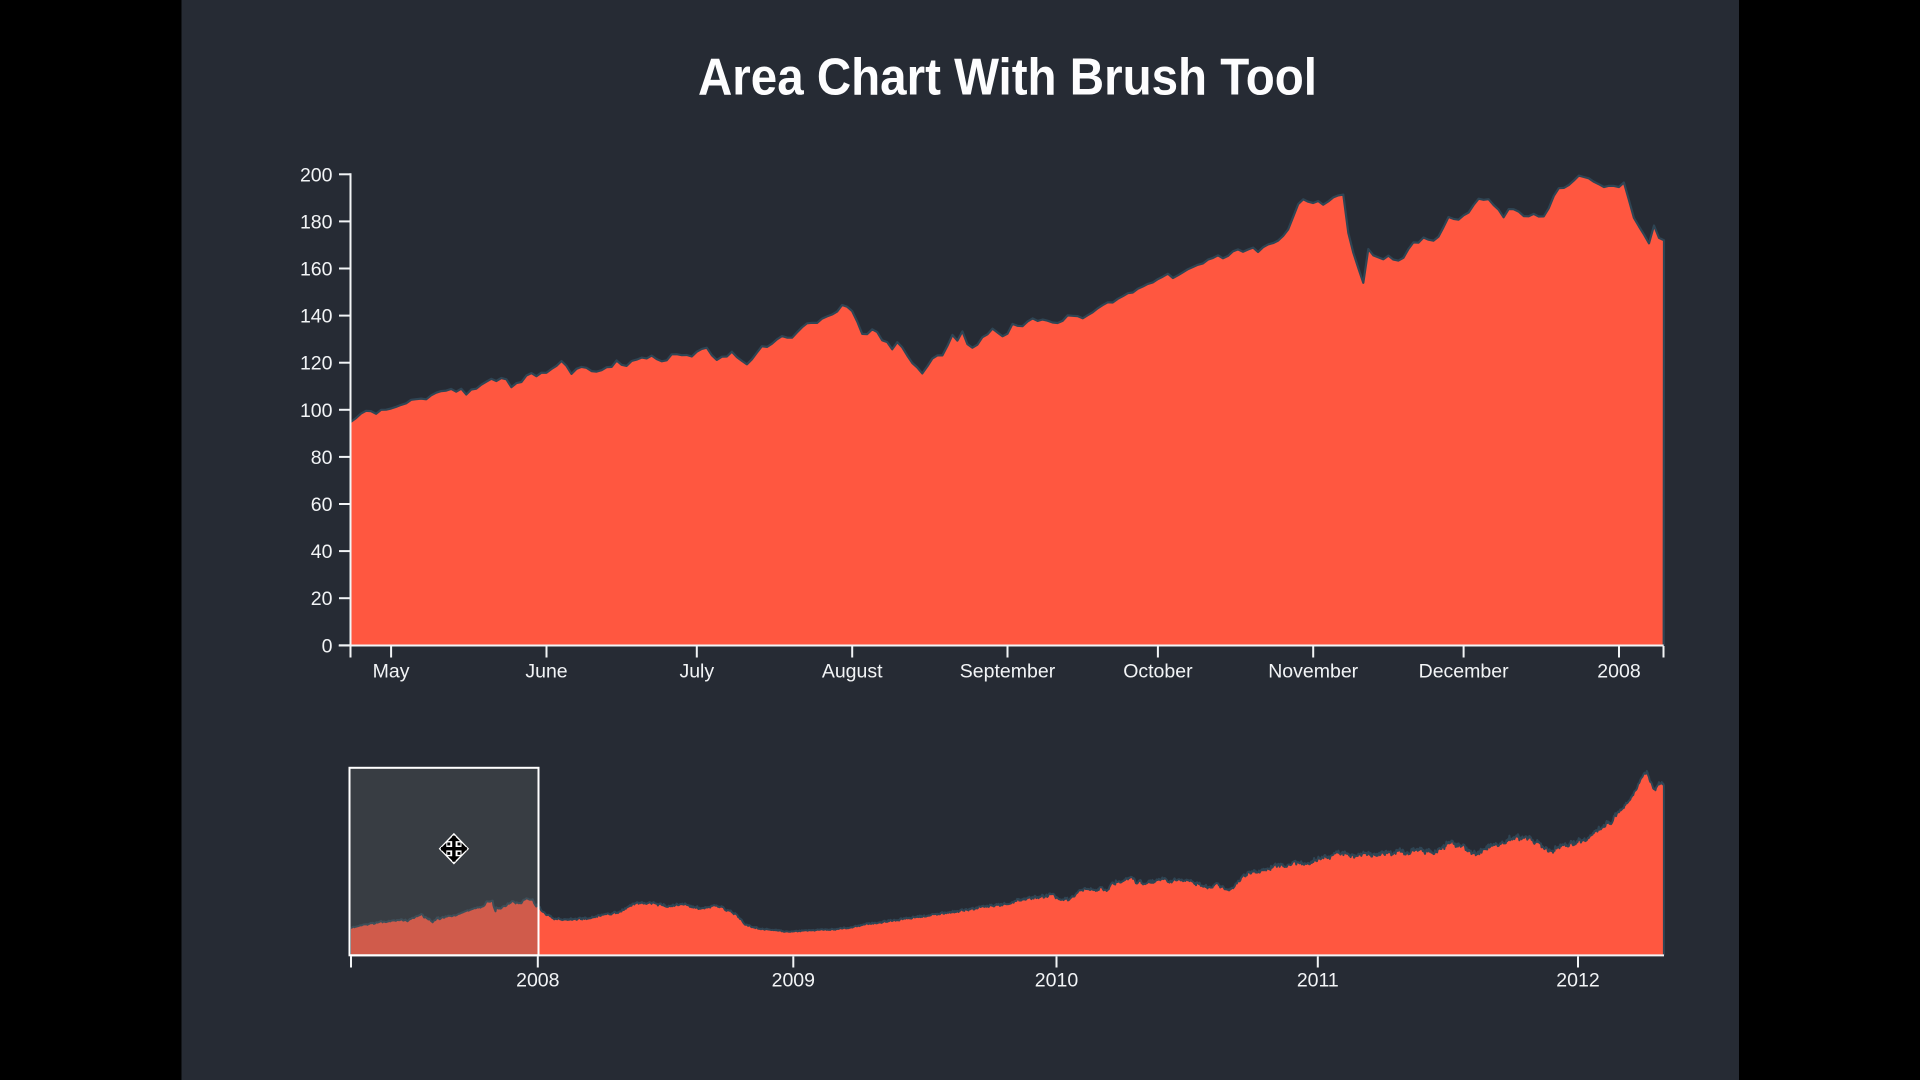 The height and width of the screenshot is (1080, 1920). I want to click on svg-text: 2009, so click(793, 981).